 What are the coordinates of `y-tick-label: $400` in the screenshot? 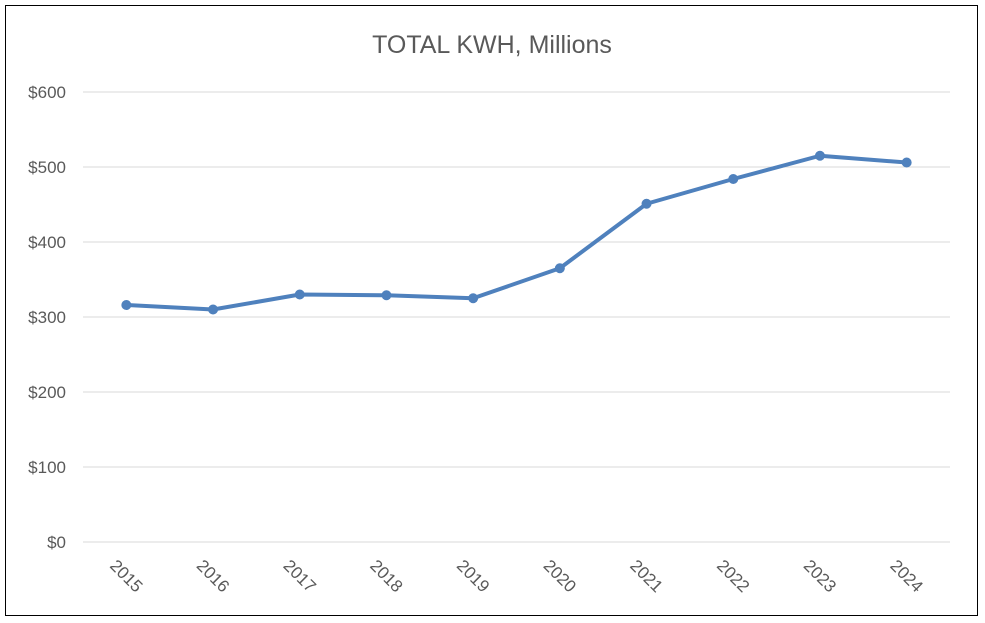 It's located at (47, 242).